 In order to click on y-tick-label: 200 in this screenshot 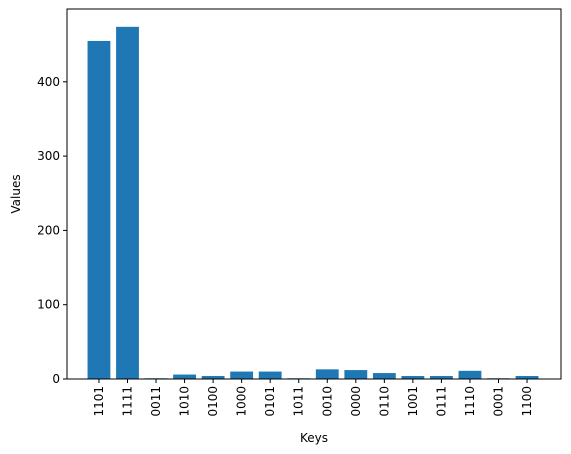, I will do `click(48, 230)`.